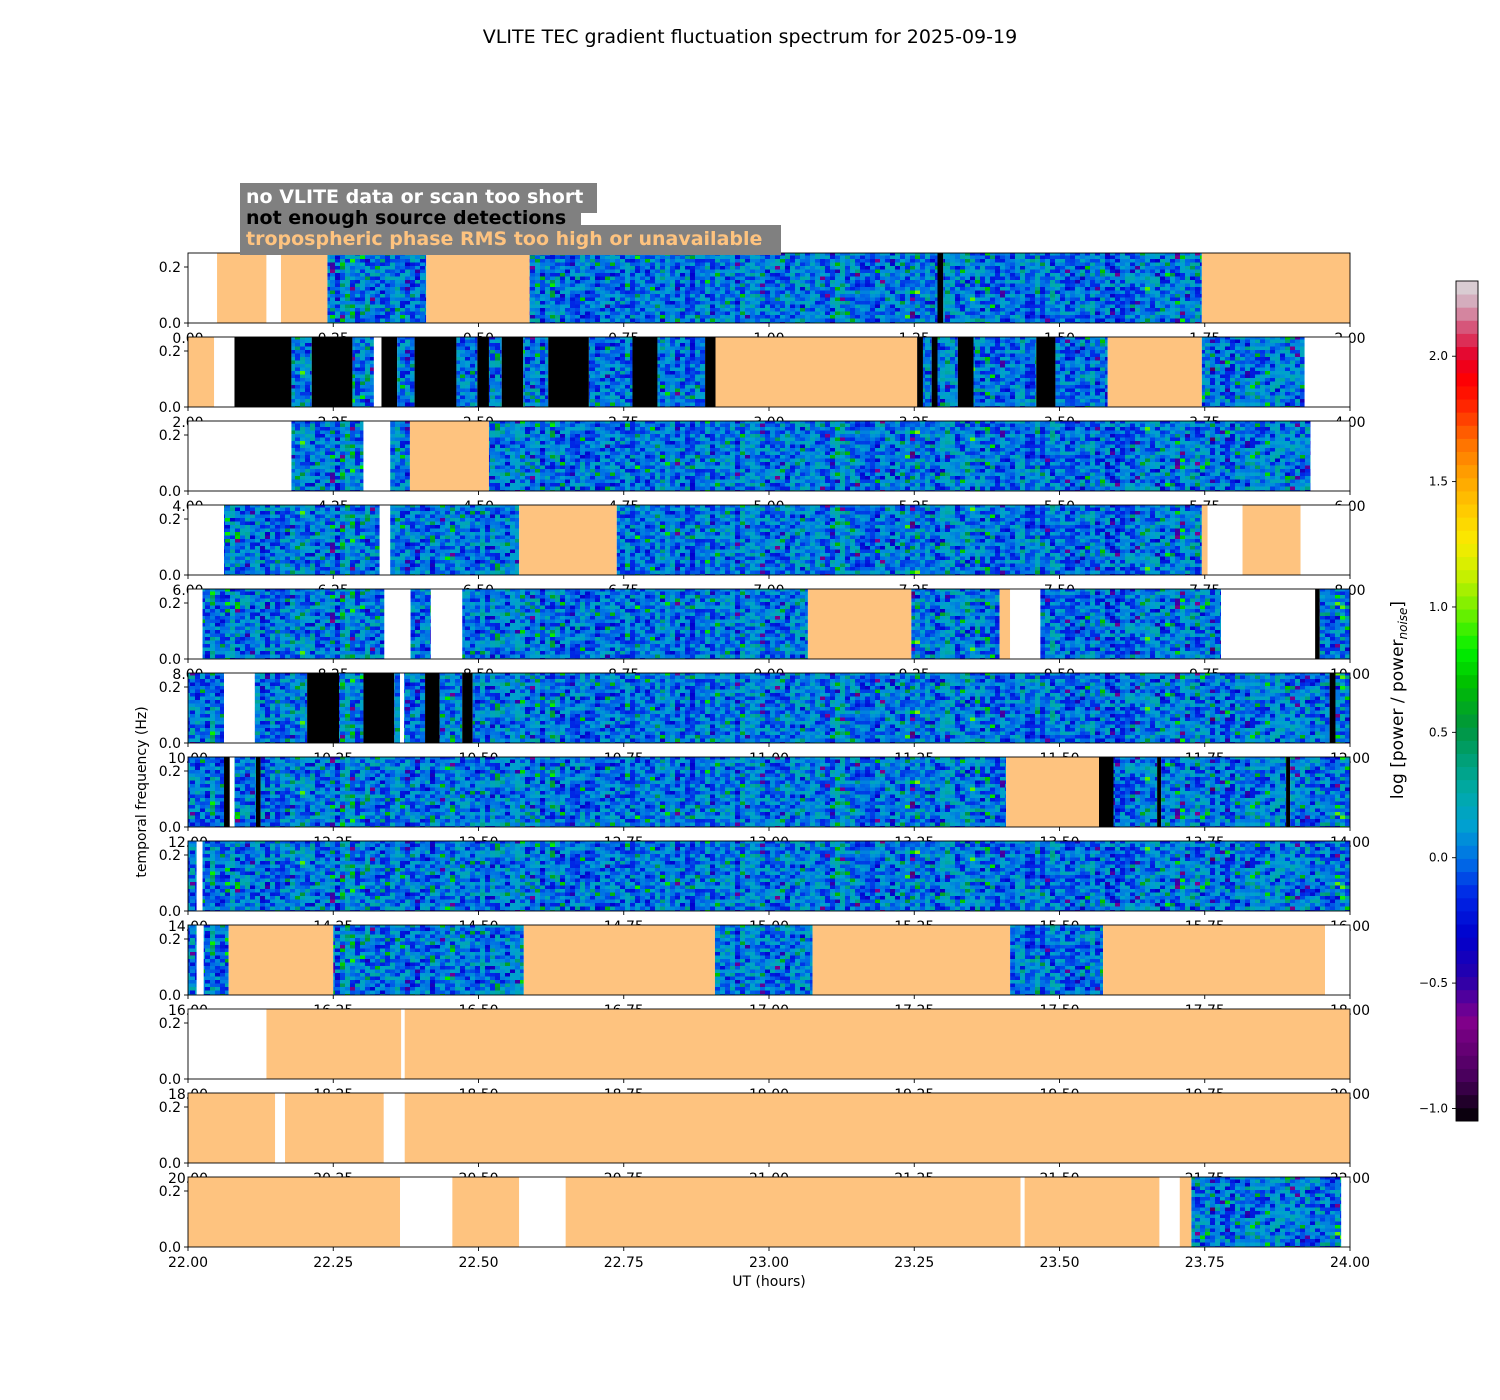 The width and height of the screenshot is (1500, 1400). Describe the element at coordinates (1350, 1263) in the screenshot. I see `x-tick-label: 24.00` at that location.